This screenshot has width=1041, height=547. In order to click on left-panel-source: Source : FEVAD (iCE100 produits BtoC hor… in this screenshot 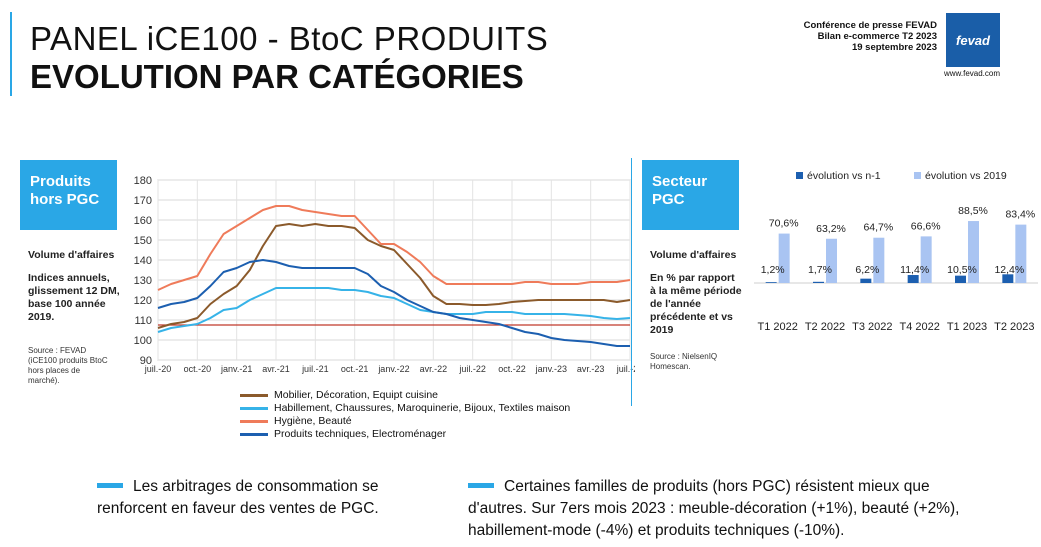, I will do `click(68, 365)`.